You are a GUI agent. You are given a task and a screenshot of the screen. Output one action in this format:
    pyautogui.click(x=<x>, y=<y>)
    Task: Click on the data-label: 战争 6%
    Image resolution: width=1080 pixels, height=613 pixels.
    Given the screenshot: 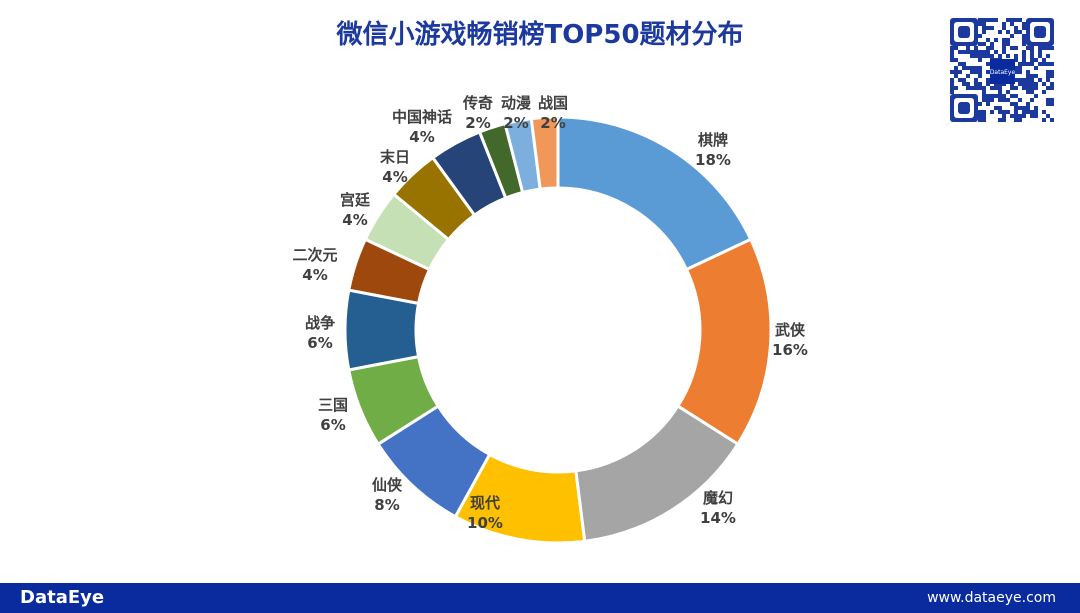 What is the action you would take?
    pyautogui.click(x=320, y=333)
    